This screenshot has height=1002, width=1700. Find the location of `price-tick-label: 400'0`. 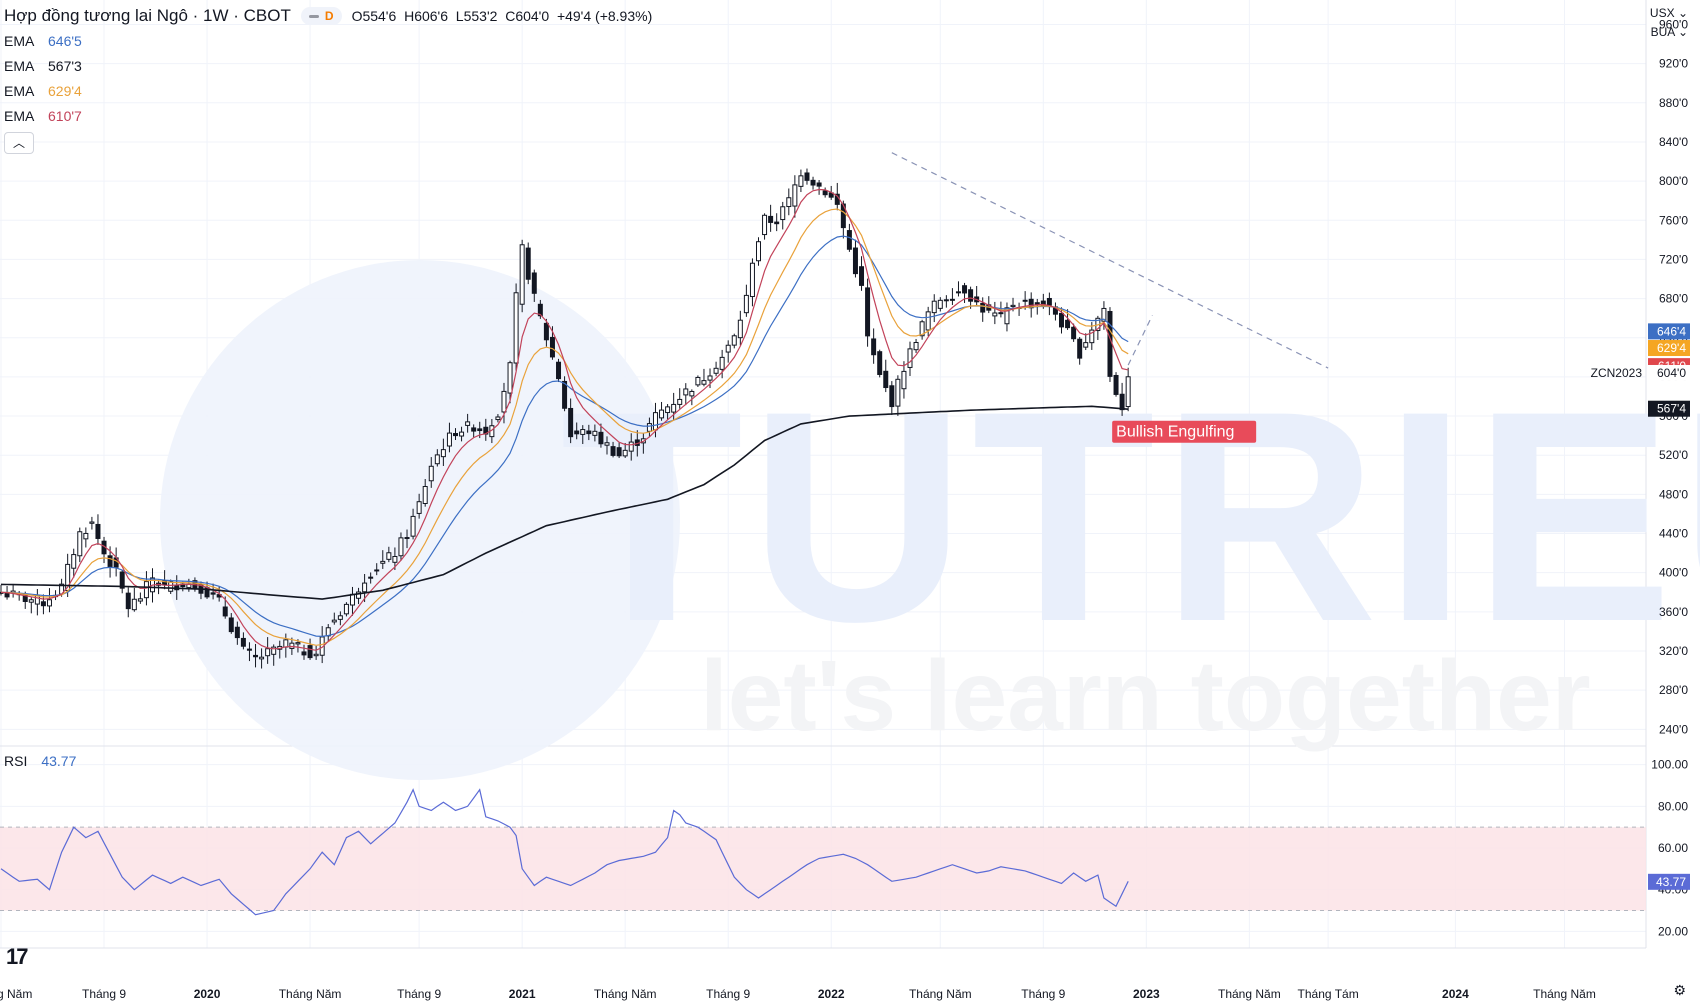

price-tick-label: 400'0 is located at coordinates (1673, 573).